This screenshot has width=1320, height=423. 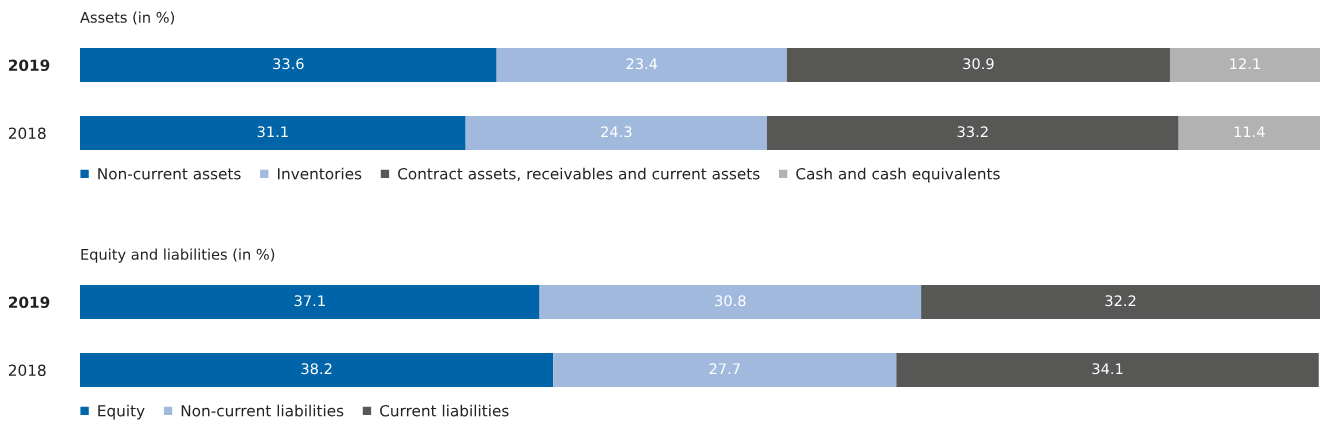 What do you see at coordinates (169, 174) in the screenshot?
I see `legend-label: Non-current assets` at bounding box center [169, 174].